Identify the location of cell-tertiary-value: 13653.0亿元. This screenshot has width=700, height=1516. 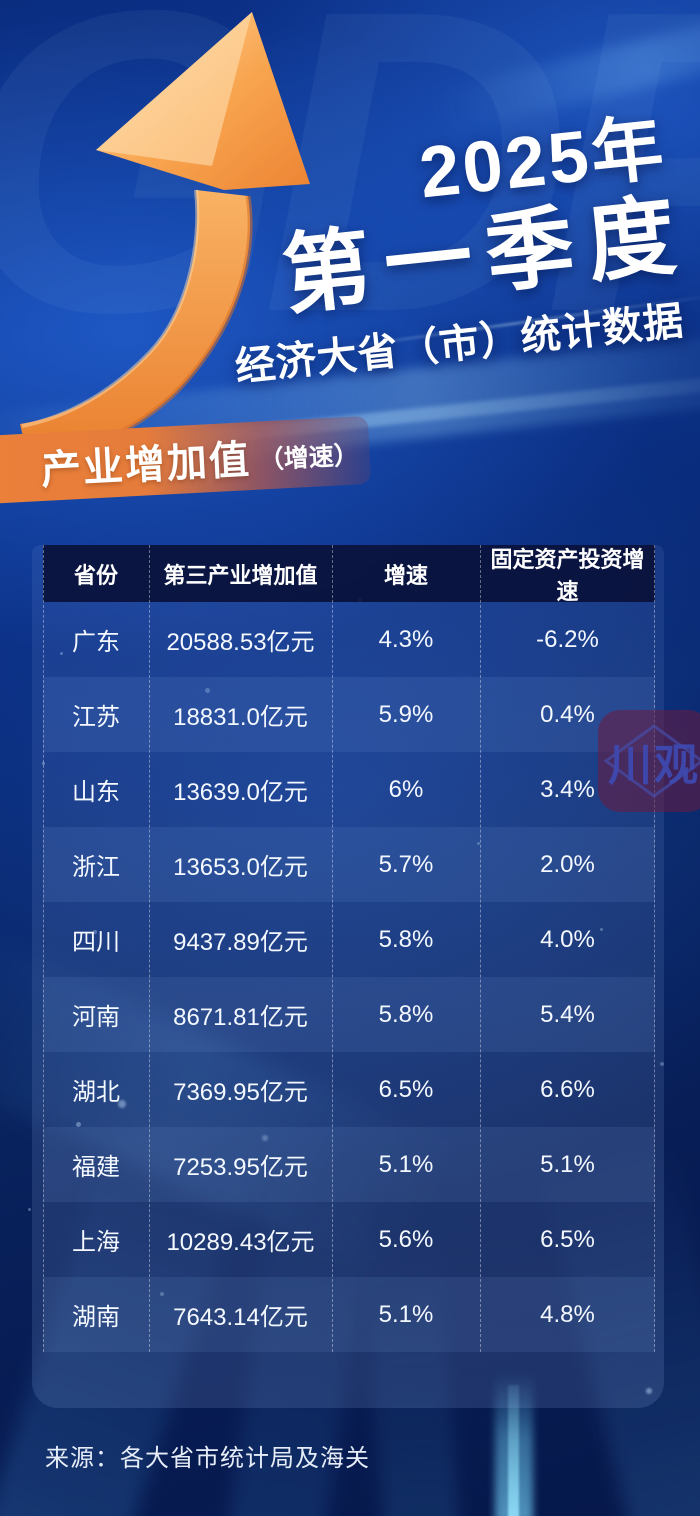
(240, 867).